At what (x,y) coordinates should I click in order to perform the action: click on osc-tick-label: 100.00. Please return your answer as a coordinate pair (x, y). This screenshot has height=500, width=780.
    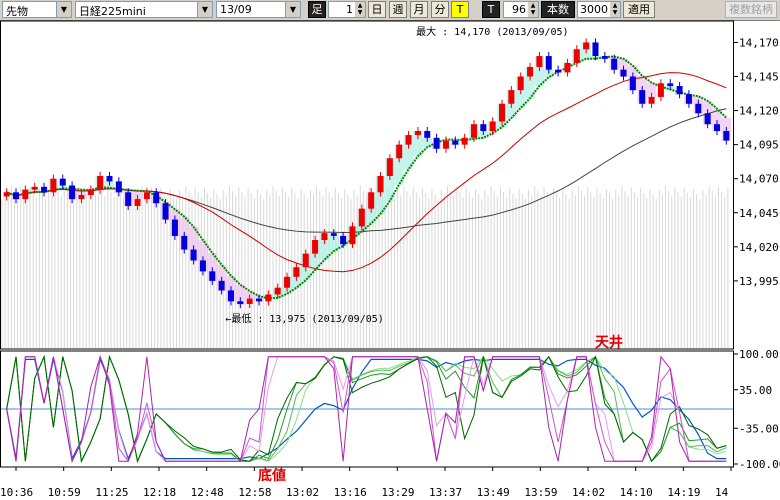
    Looking at the image, I should click on (759, 354).